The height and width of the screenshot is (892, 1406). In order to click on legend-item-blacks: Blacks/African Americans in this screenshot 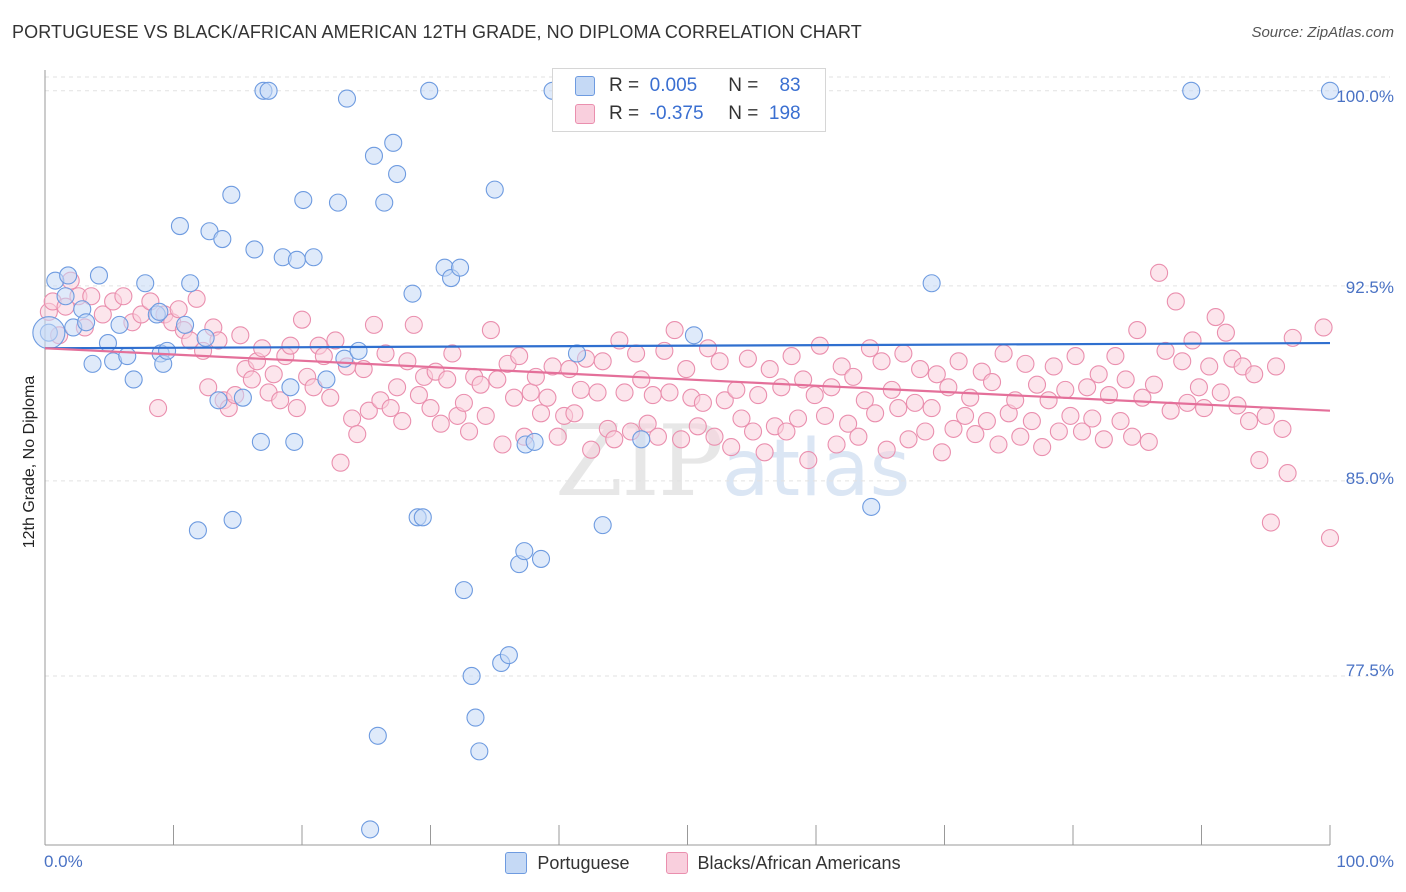, I will do `click(783, 863)`.